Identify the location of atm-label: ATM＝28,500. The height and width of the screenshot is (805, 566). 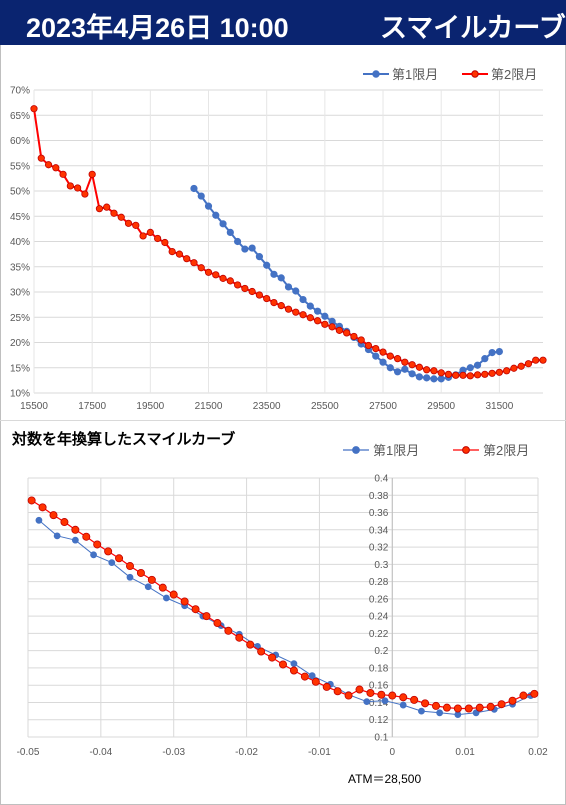
(385, 779).